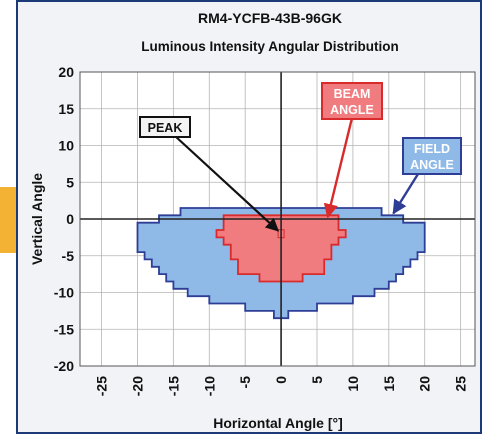  I want to click on field-arrow, so click(406, 194).